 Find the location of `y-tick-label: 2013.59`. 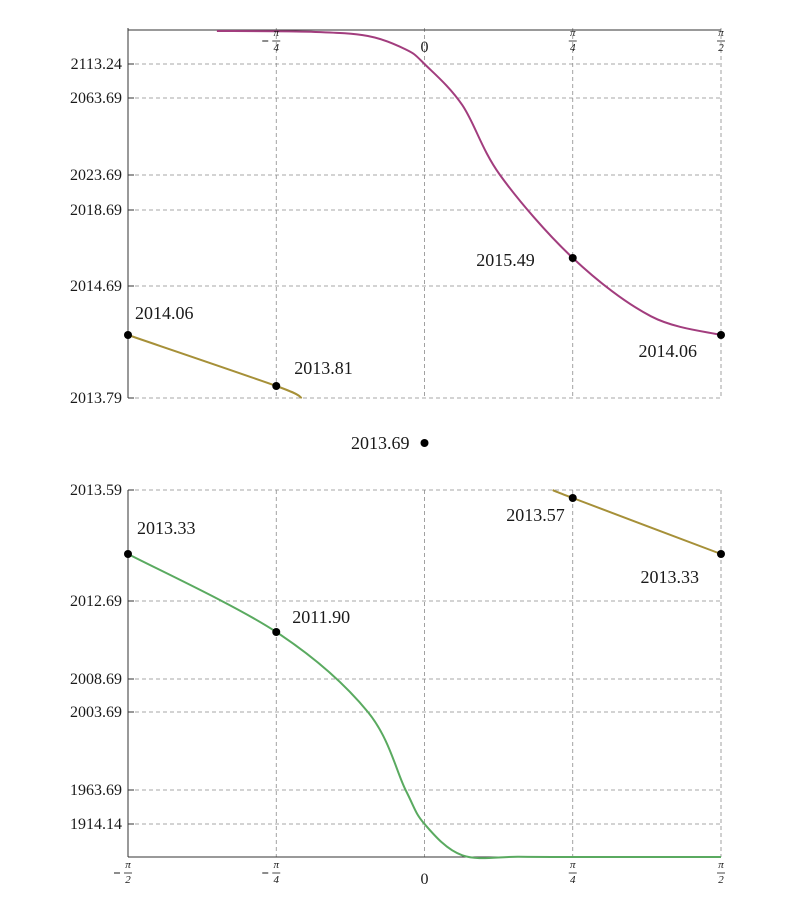

y-tick-label: 2013.59 is located at coordinates (96, 490).